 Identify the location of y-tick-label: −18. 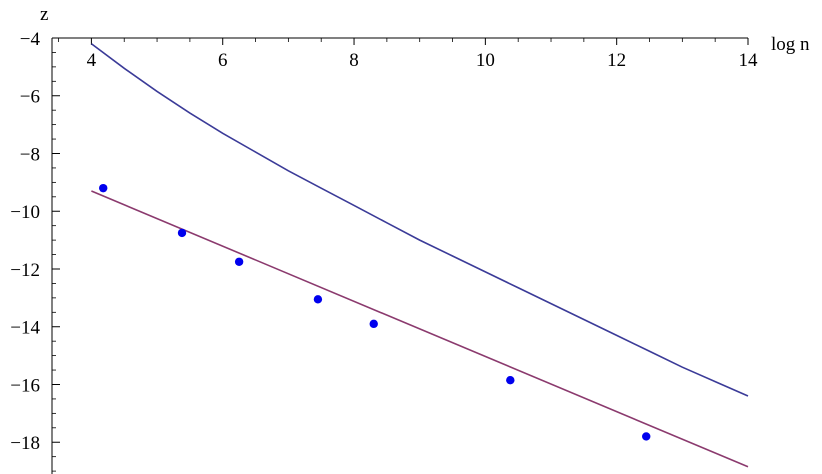
(25, 443).